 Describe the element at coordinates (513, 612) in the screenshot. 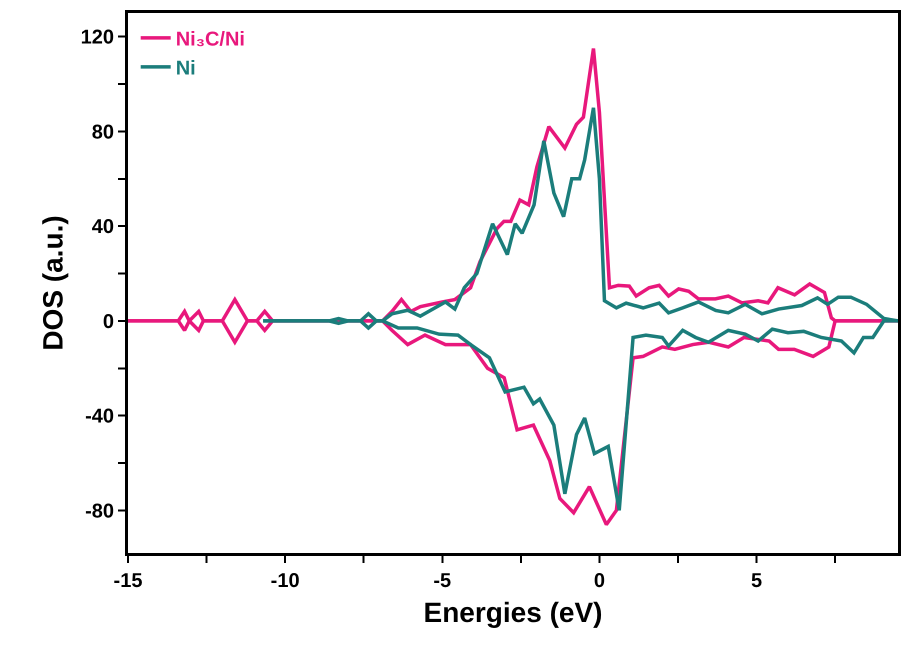

I see `x-axis-title: Energies (eV)` at that location.